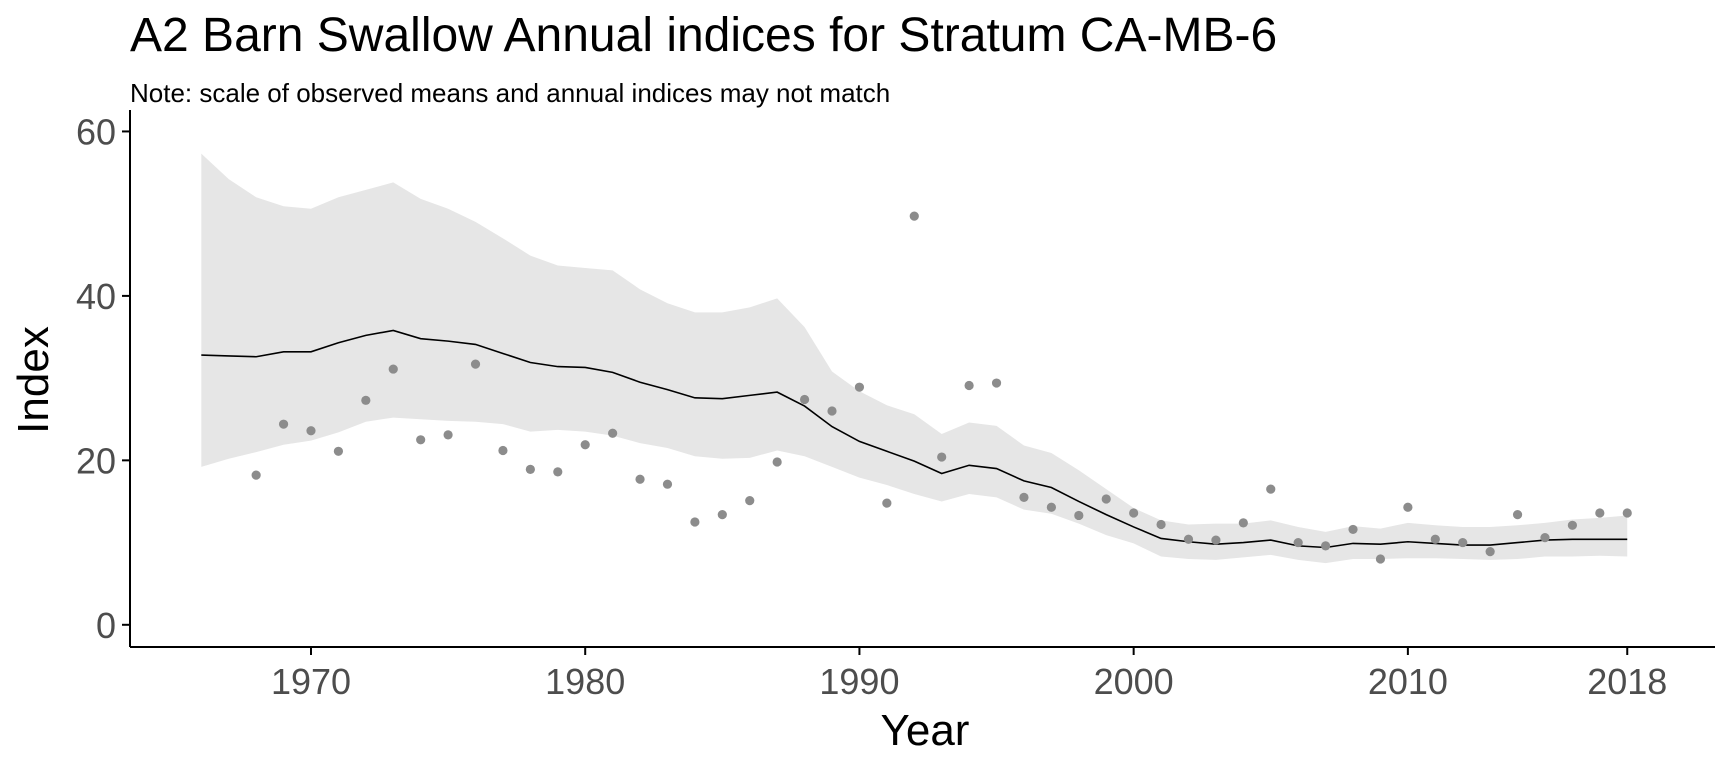  Describe the element at coordinates (103, 378) in the screenshot. I see `y-ticks: 0 20 40 60` at that location.